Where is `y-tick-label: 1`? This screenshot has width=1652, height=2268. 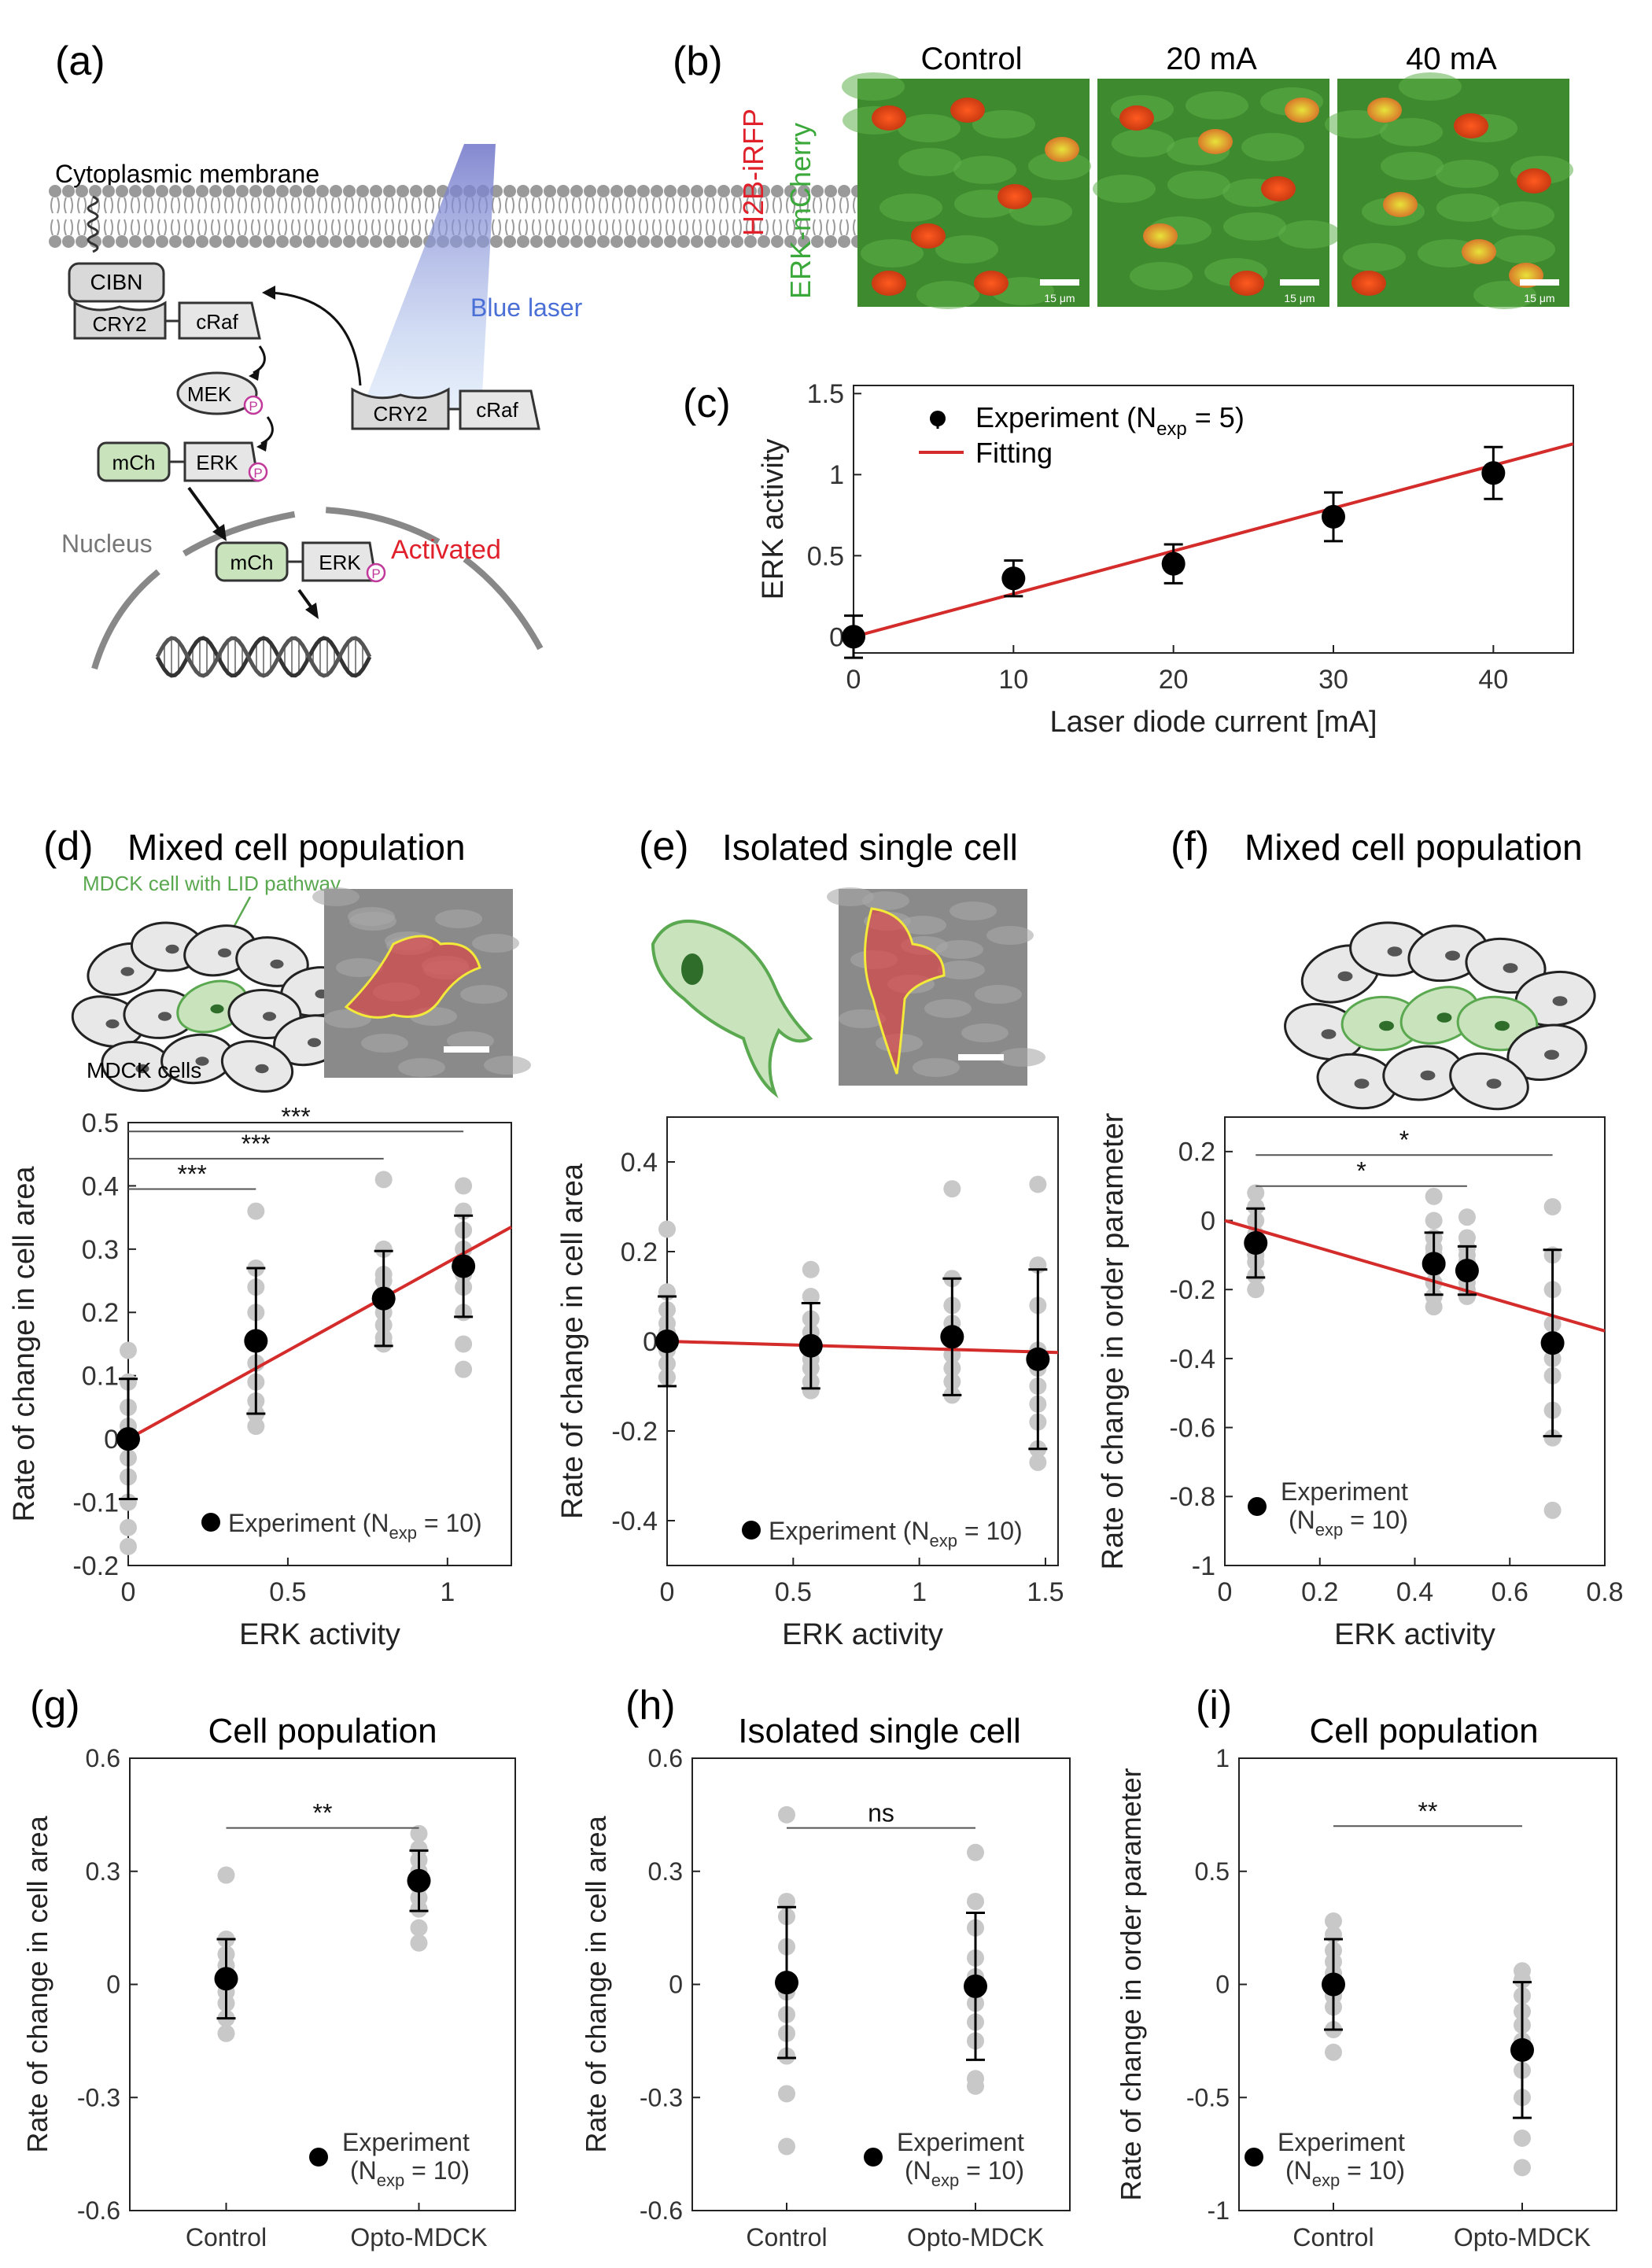
y-tick-label: 1 is located at coordinates (836, 475).